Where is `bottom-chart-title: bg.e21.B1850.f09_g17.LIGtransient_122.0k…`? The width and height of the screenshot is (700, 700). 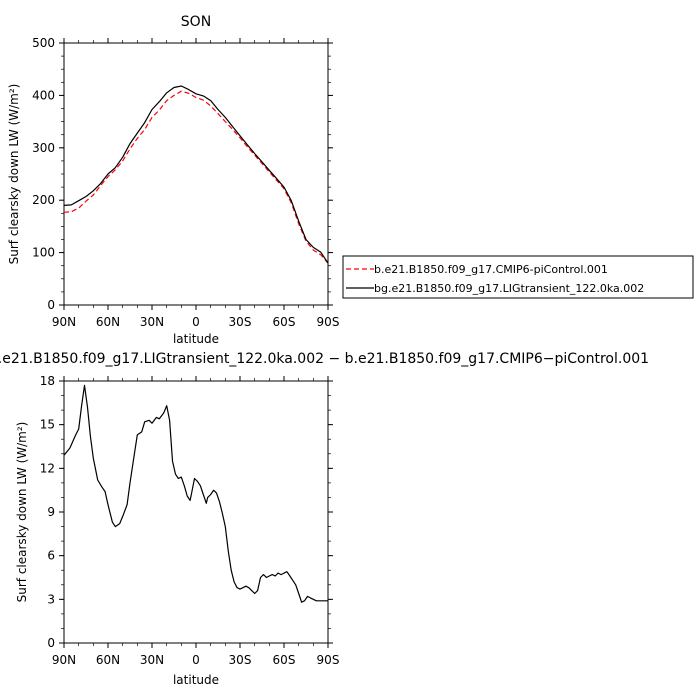 bottom-chart-title: bg.e21.B1850.f09_g17.LIGtransient_122.0k… is located at coordinates (324, 359).